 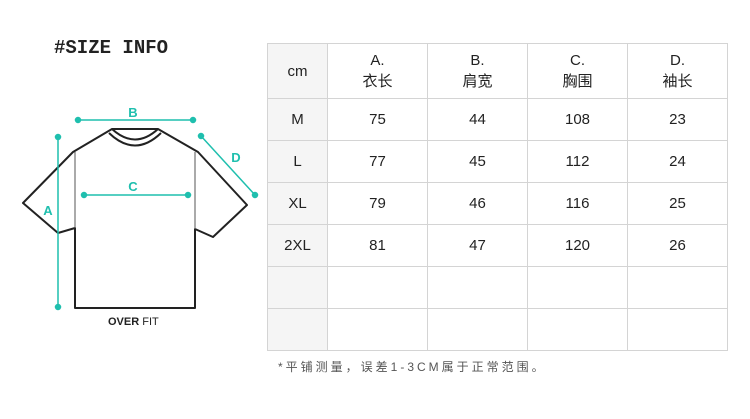 What do you see at coordinates (412, 367) in the screenshot?
I see `measurement-note: *平铺测量，误差1-3CM属于正常范围。` at bounding box center [412, 367].